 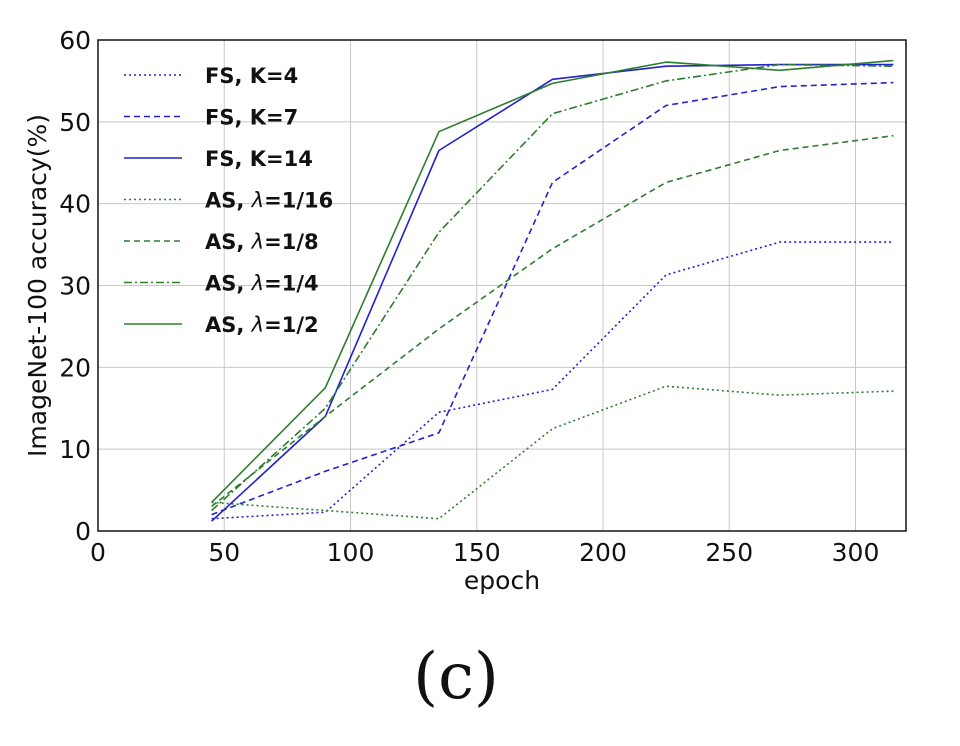 I want to click on x-tick-label: 300, so click(x=856, y=552).